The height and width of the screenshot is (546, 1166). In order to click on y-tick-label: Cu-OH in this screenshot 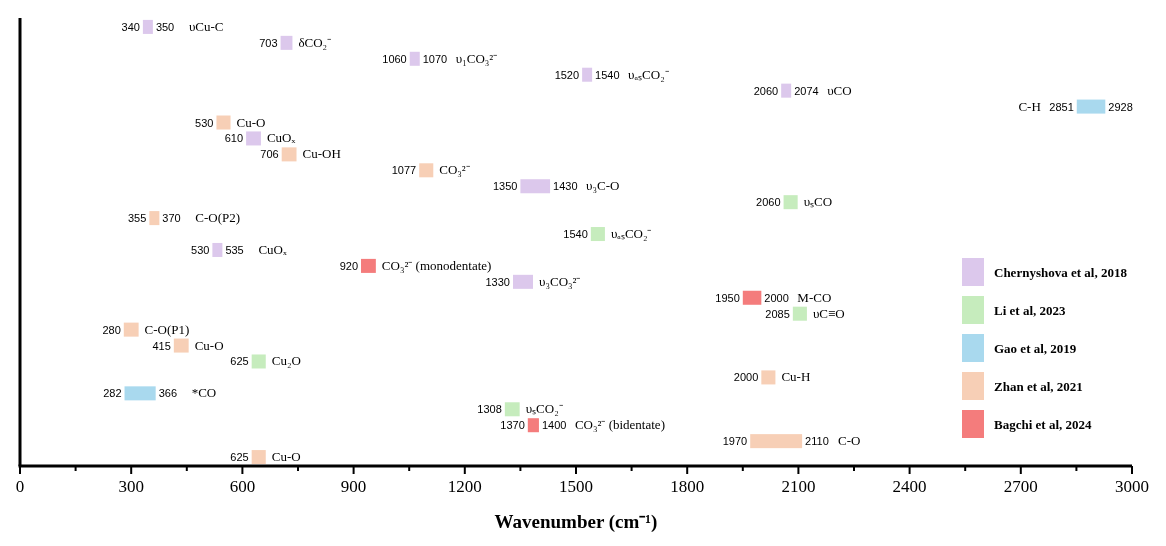, I will do `click(321, 154)`.